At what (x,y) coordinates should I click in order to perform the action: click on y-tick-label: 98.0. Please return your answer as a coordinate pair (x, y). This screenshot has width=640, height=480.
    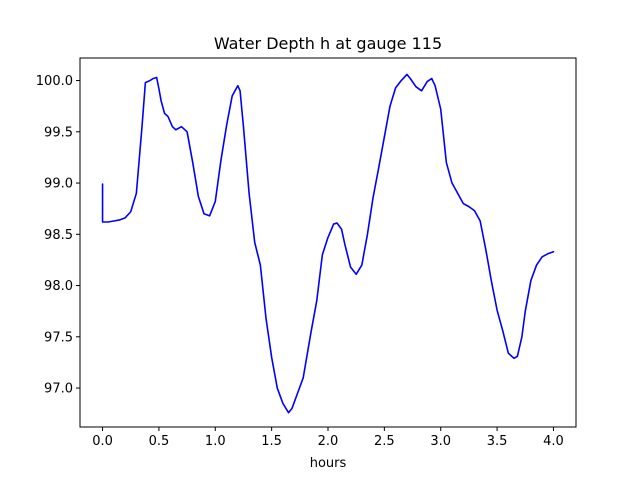
    Looking at the image, I should click on (58, 286).